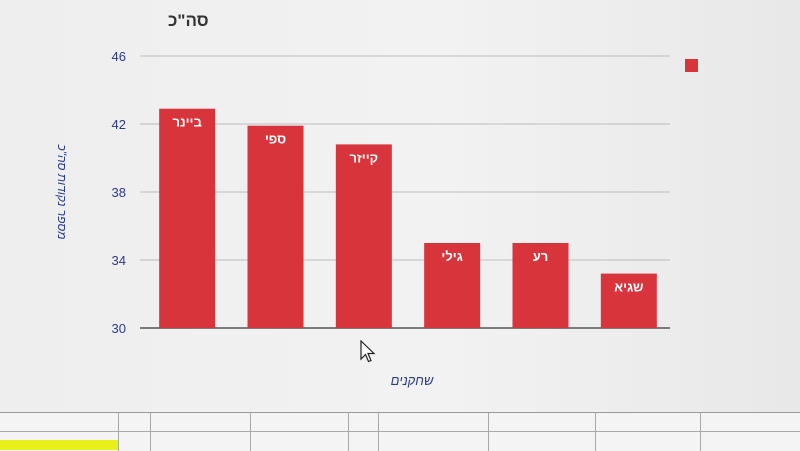 This screenshot has height=451, width=800. Describe the element at coordinates (187, 122) in the screenshot. I see `bar-category-label: ביינר` at that location.